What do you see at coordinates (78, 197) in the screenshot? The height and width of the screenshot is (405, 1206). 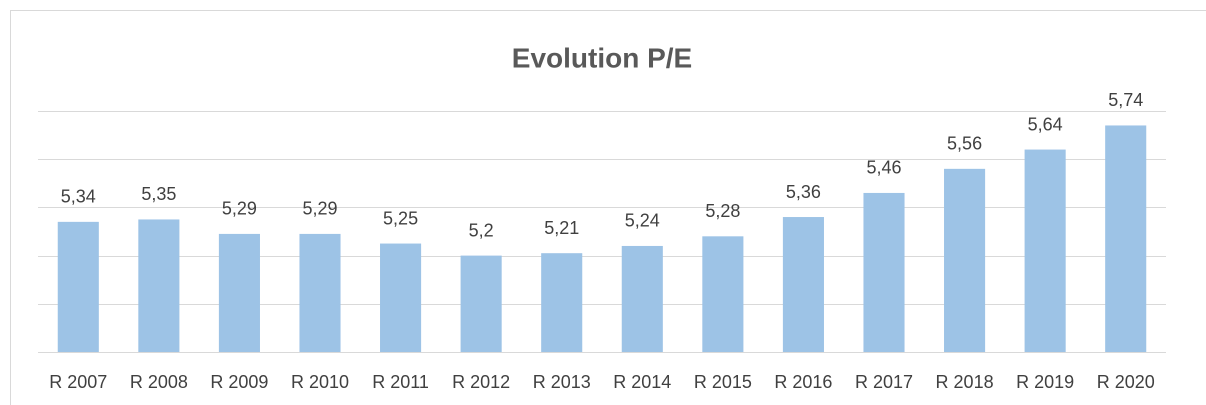 I see `data-label: 5,34` at bounding box center [78, 197].